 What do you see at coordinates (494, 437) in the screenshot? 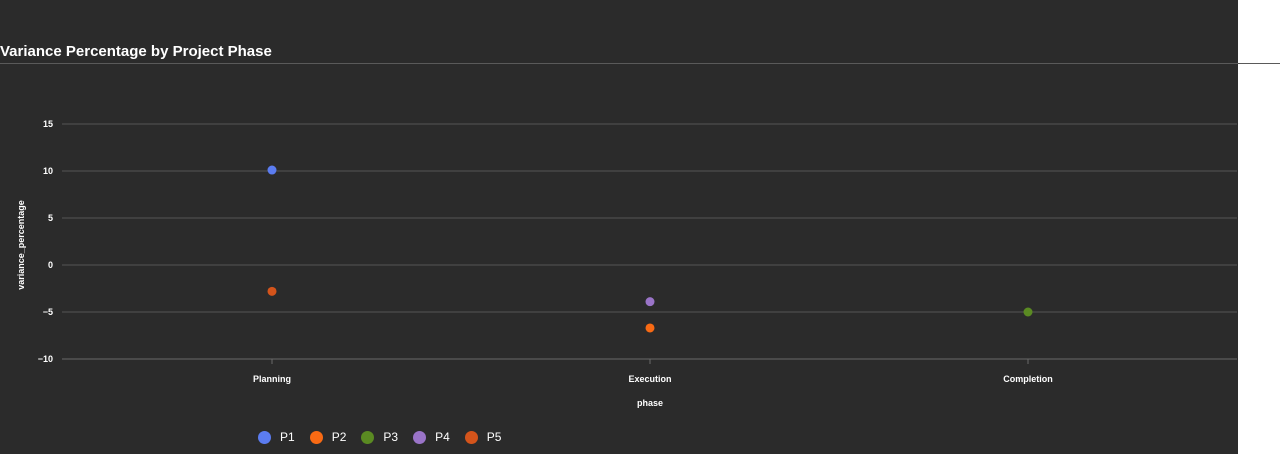
I see `legend-label: P5` at bounding box center [494, 437].